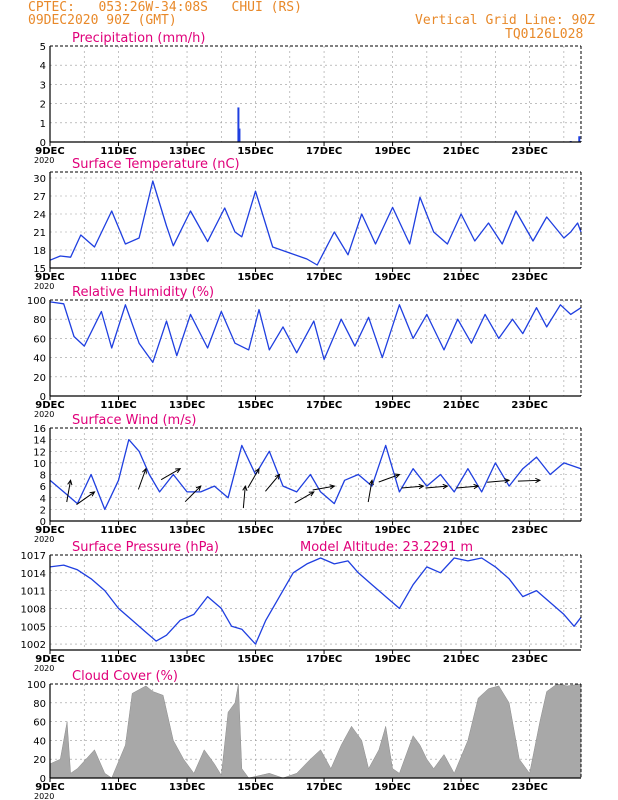  Describe the element at coordinates (43, 476) in the screenshot. I see `y-tick-label: 8` at that location.